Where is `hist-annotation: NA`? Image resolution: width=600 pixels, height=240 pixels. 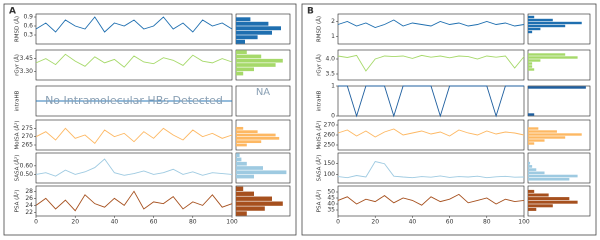
hist-annotation: NA is located at coordinates (263, 92).